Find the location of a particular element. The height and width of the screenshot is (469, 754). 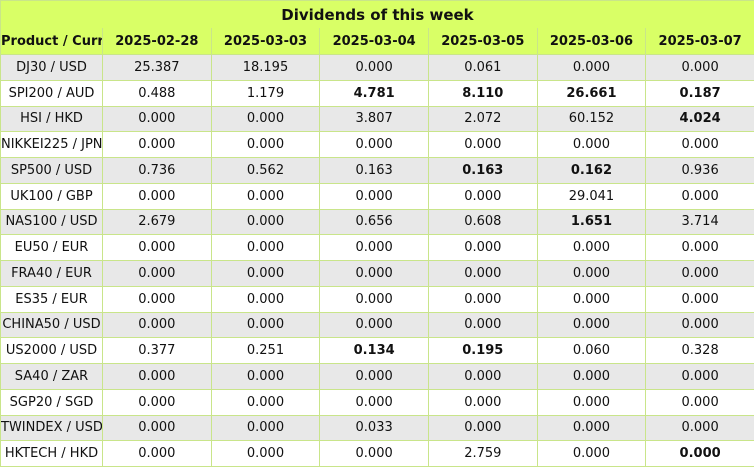

column-header-product: Product / Currency is located at coordinates (51, 41).